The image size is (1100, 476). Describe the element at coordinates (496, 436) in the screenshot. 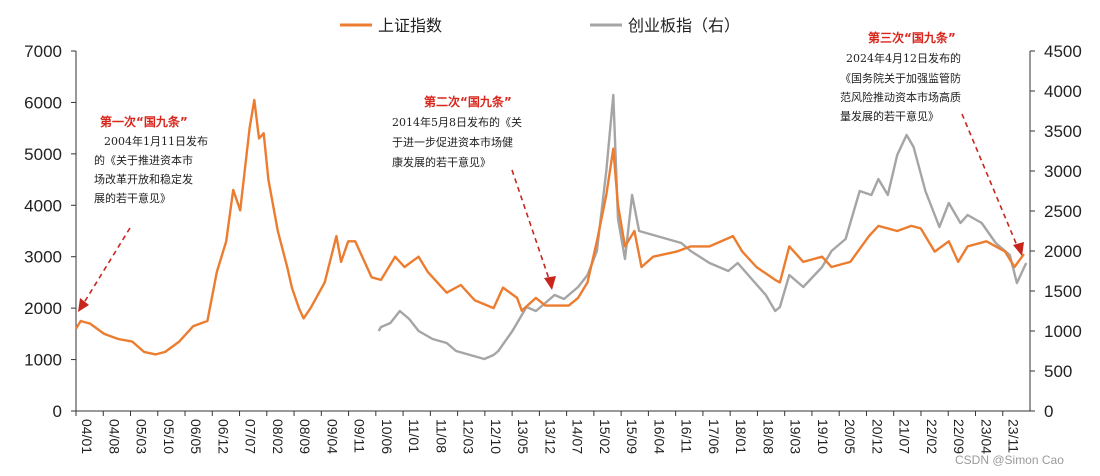

I see `x-tick-label-15: 12/10` at that location.